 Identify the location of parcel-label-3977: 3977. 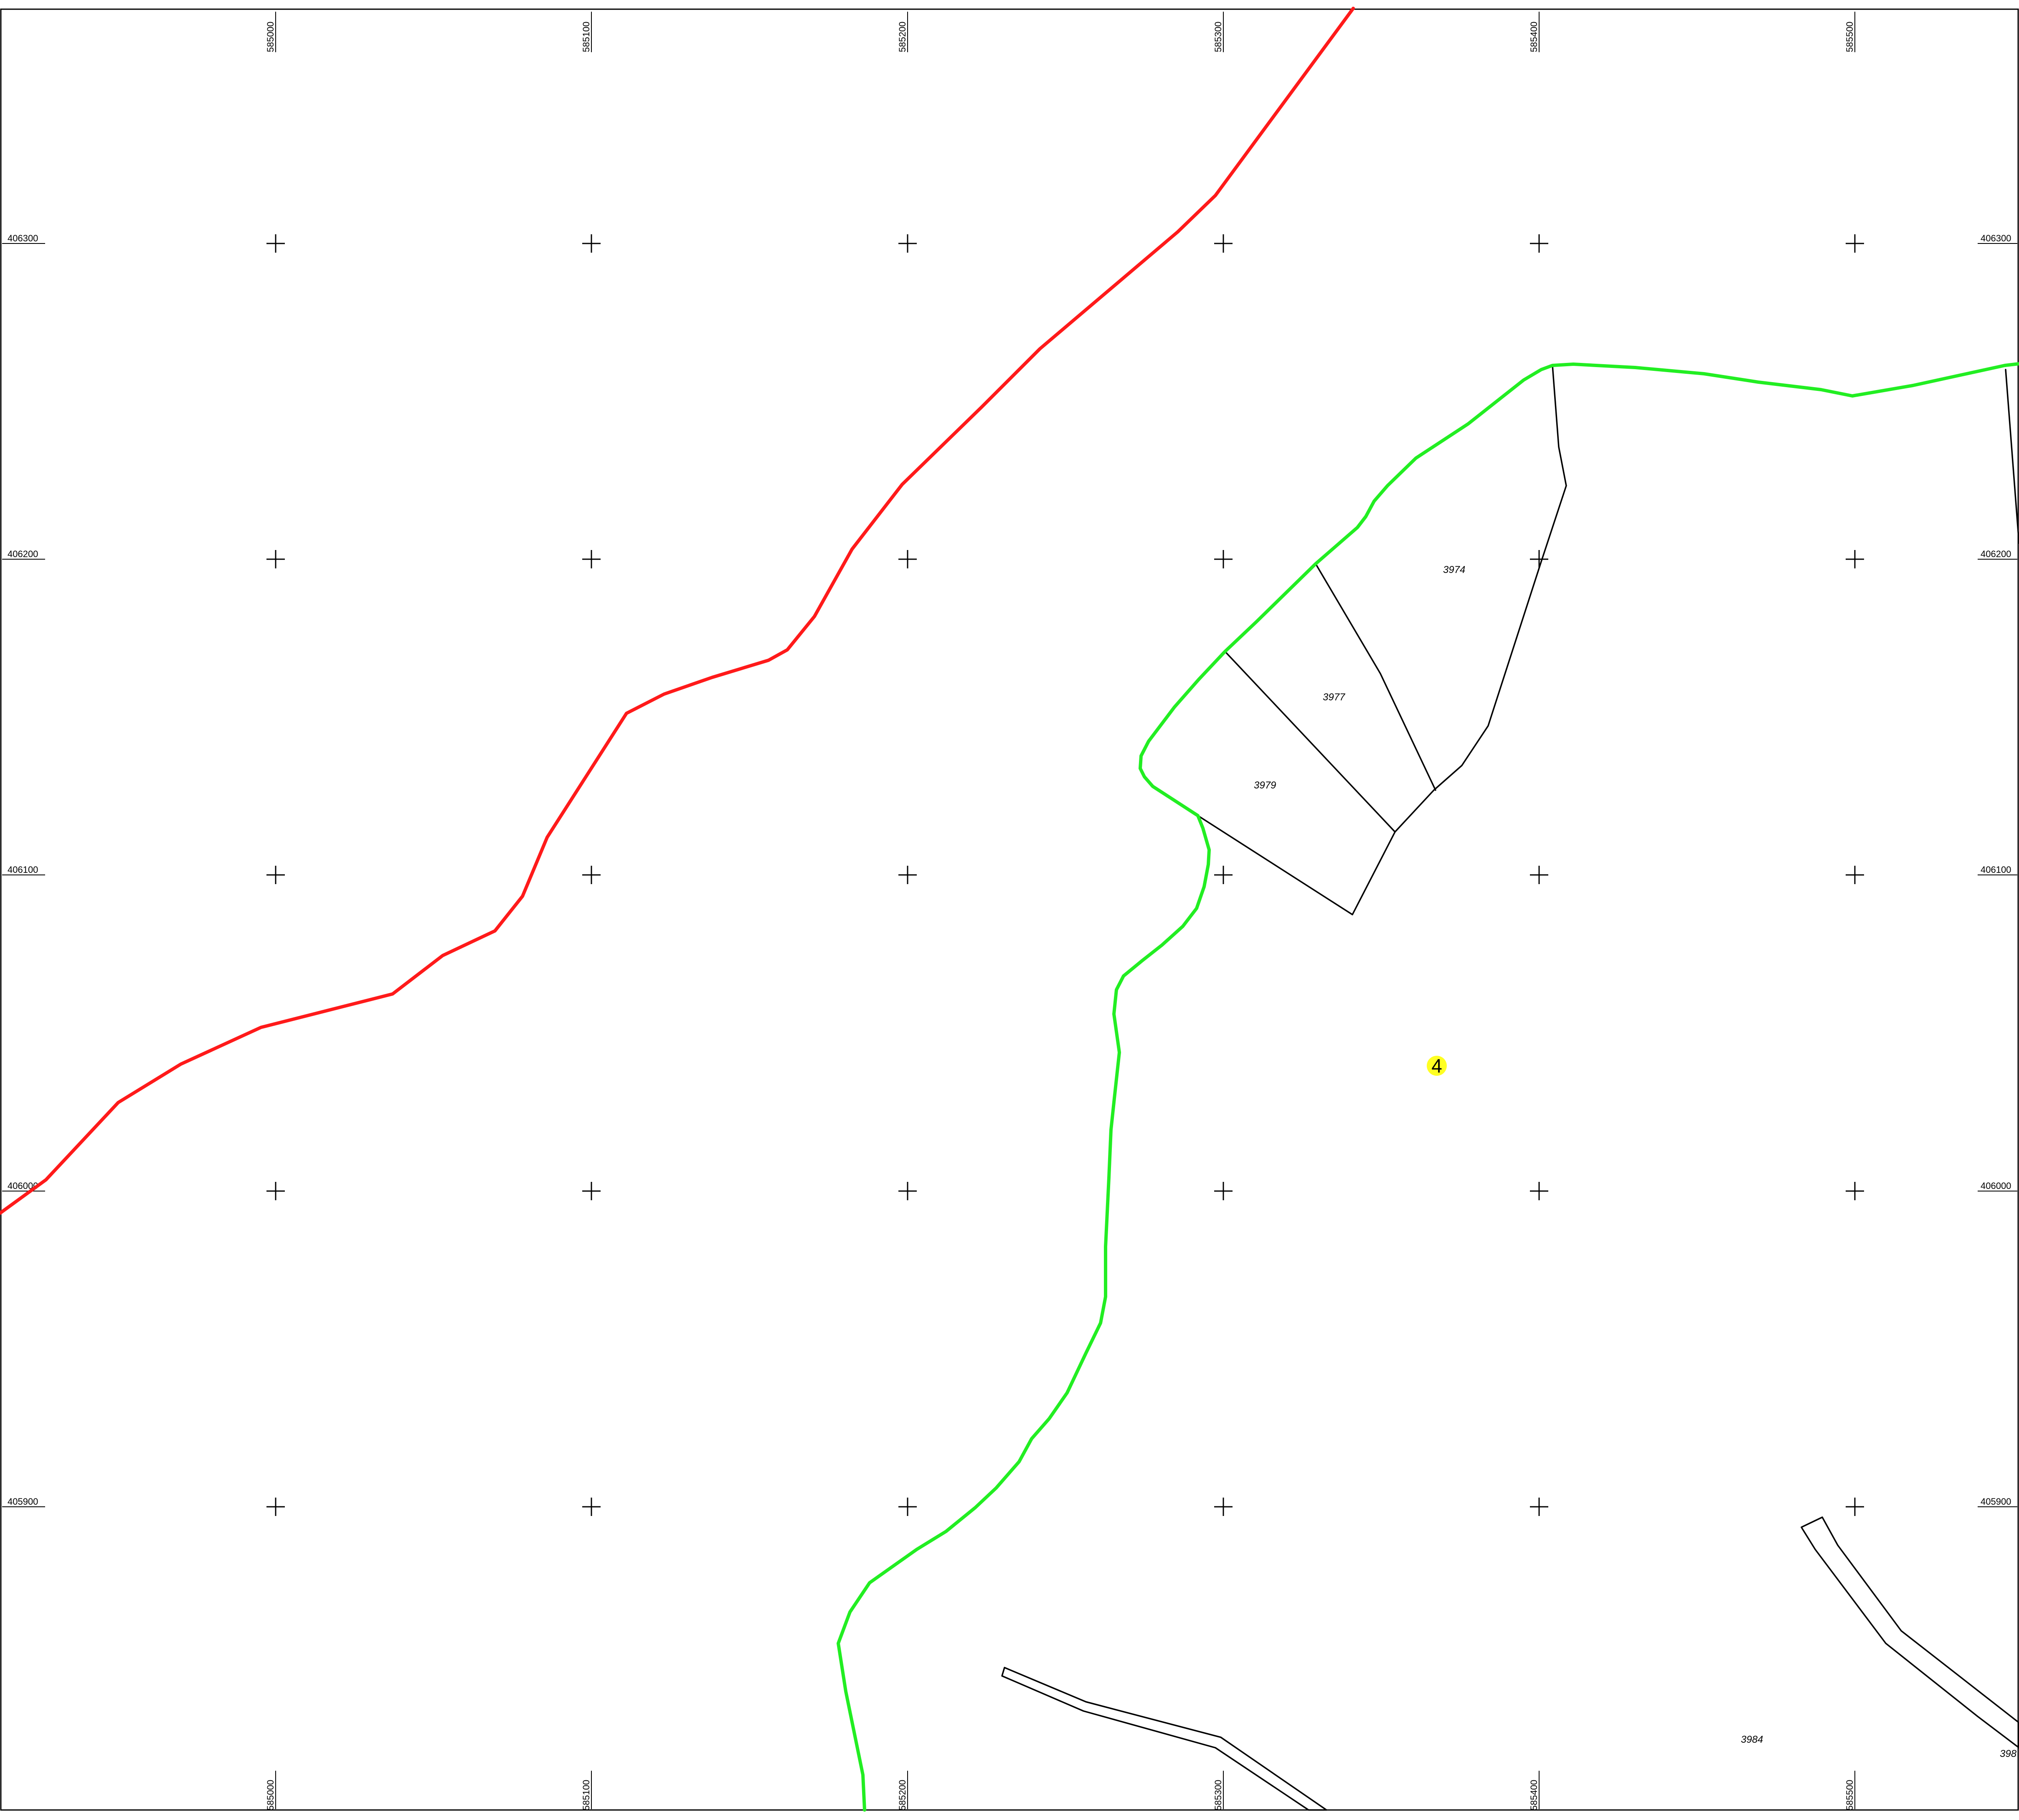
(1334, 698).